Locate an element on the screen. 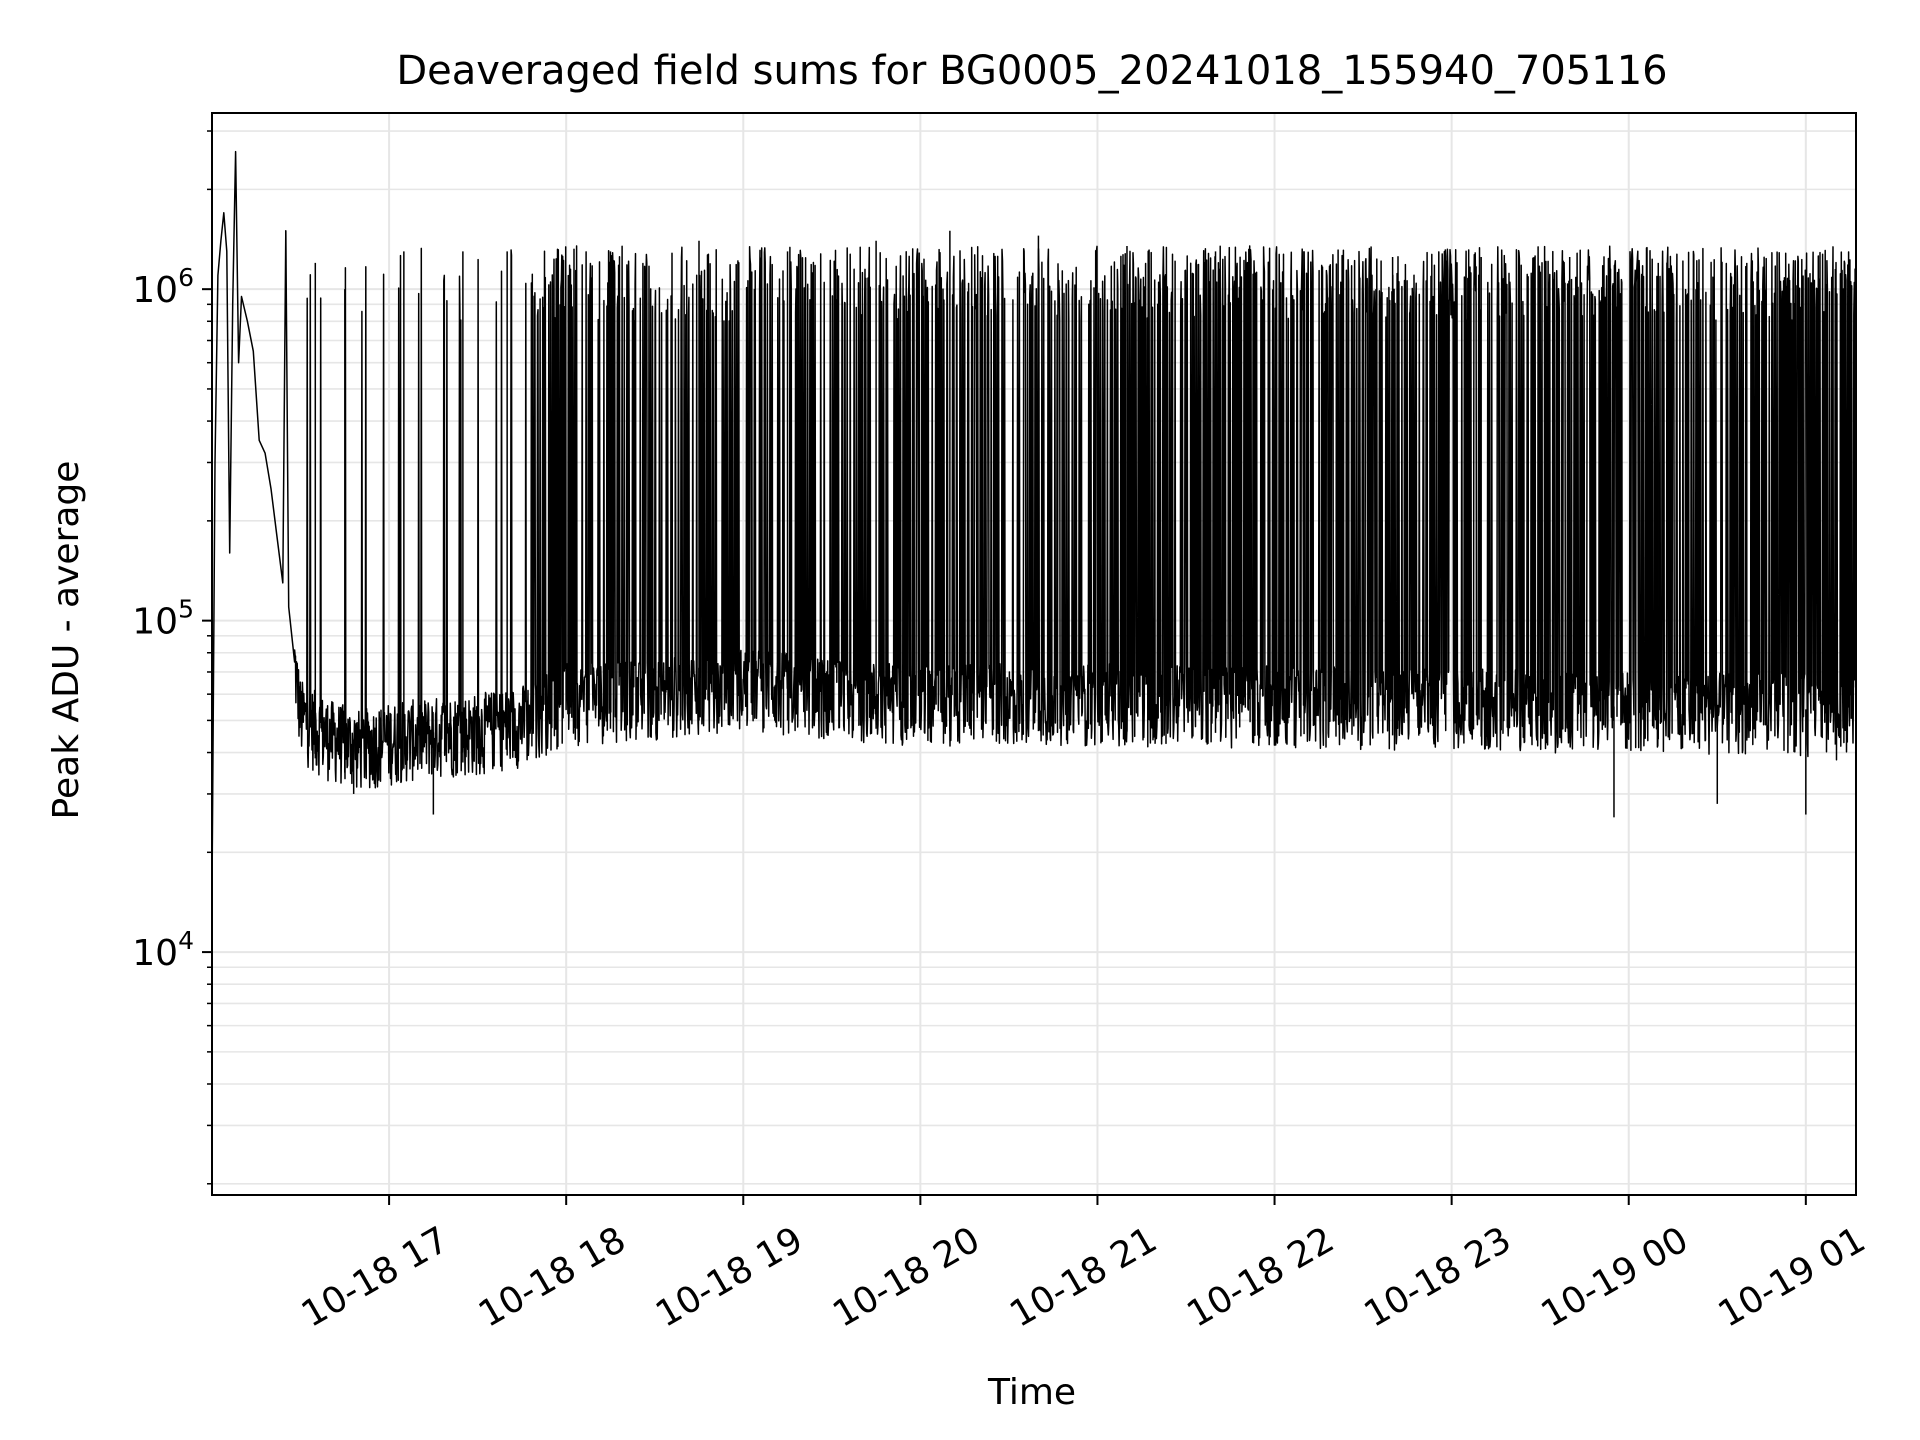 The height and width of the screenshot is (1440, 1920). y-axis-ticks: 10⁴ 10⁵ 10⁶ is located at coordinates (172, 657).